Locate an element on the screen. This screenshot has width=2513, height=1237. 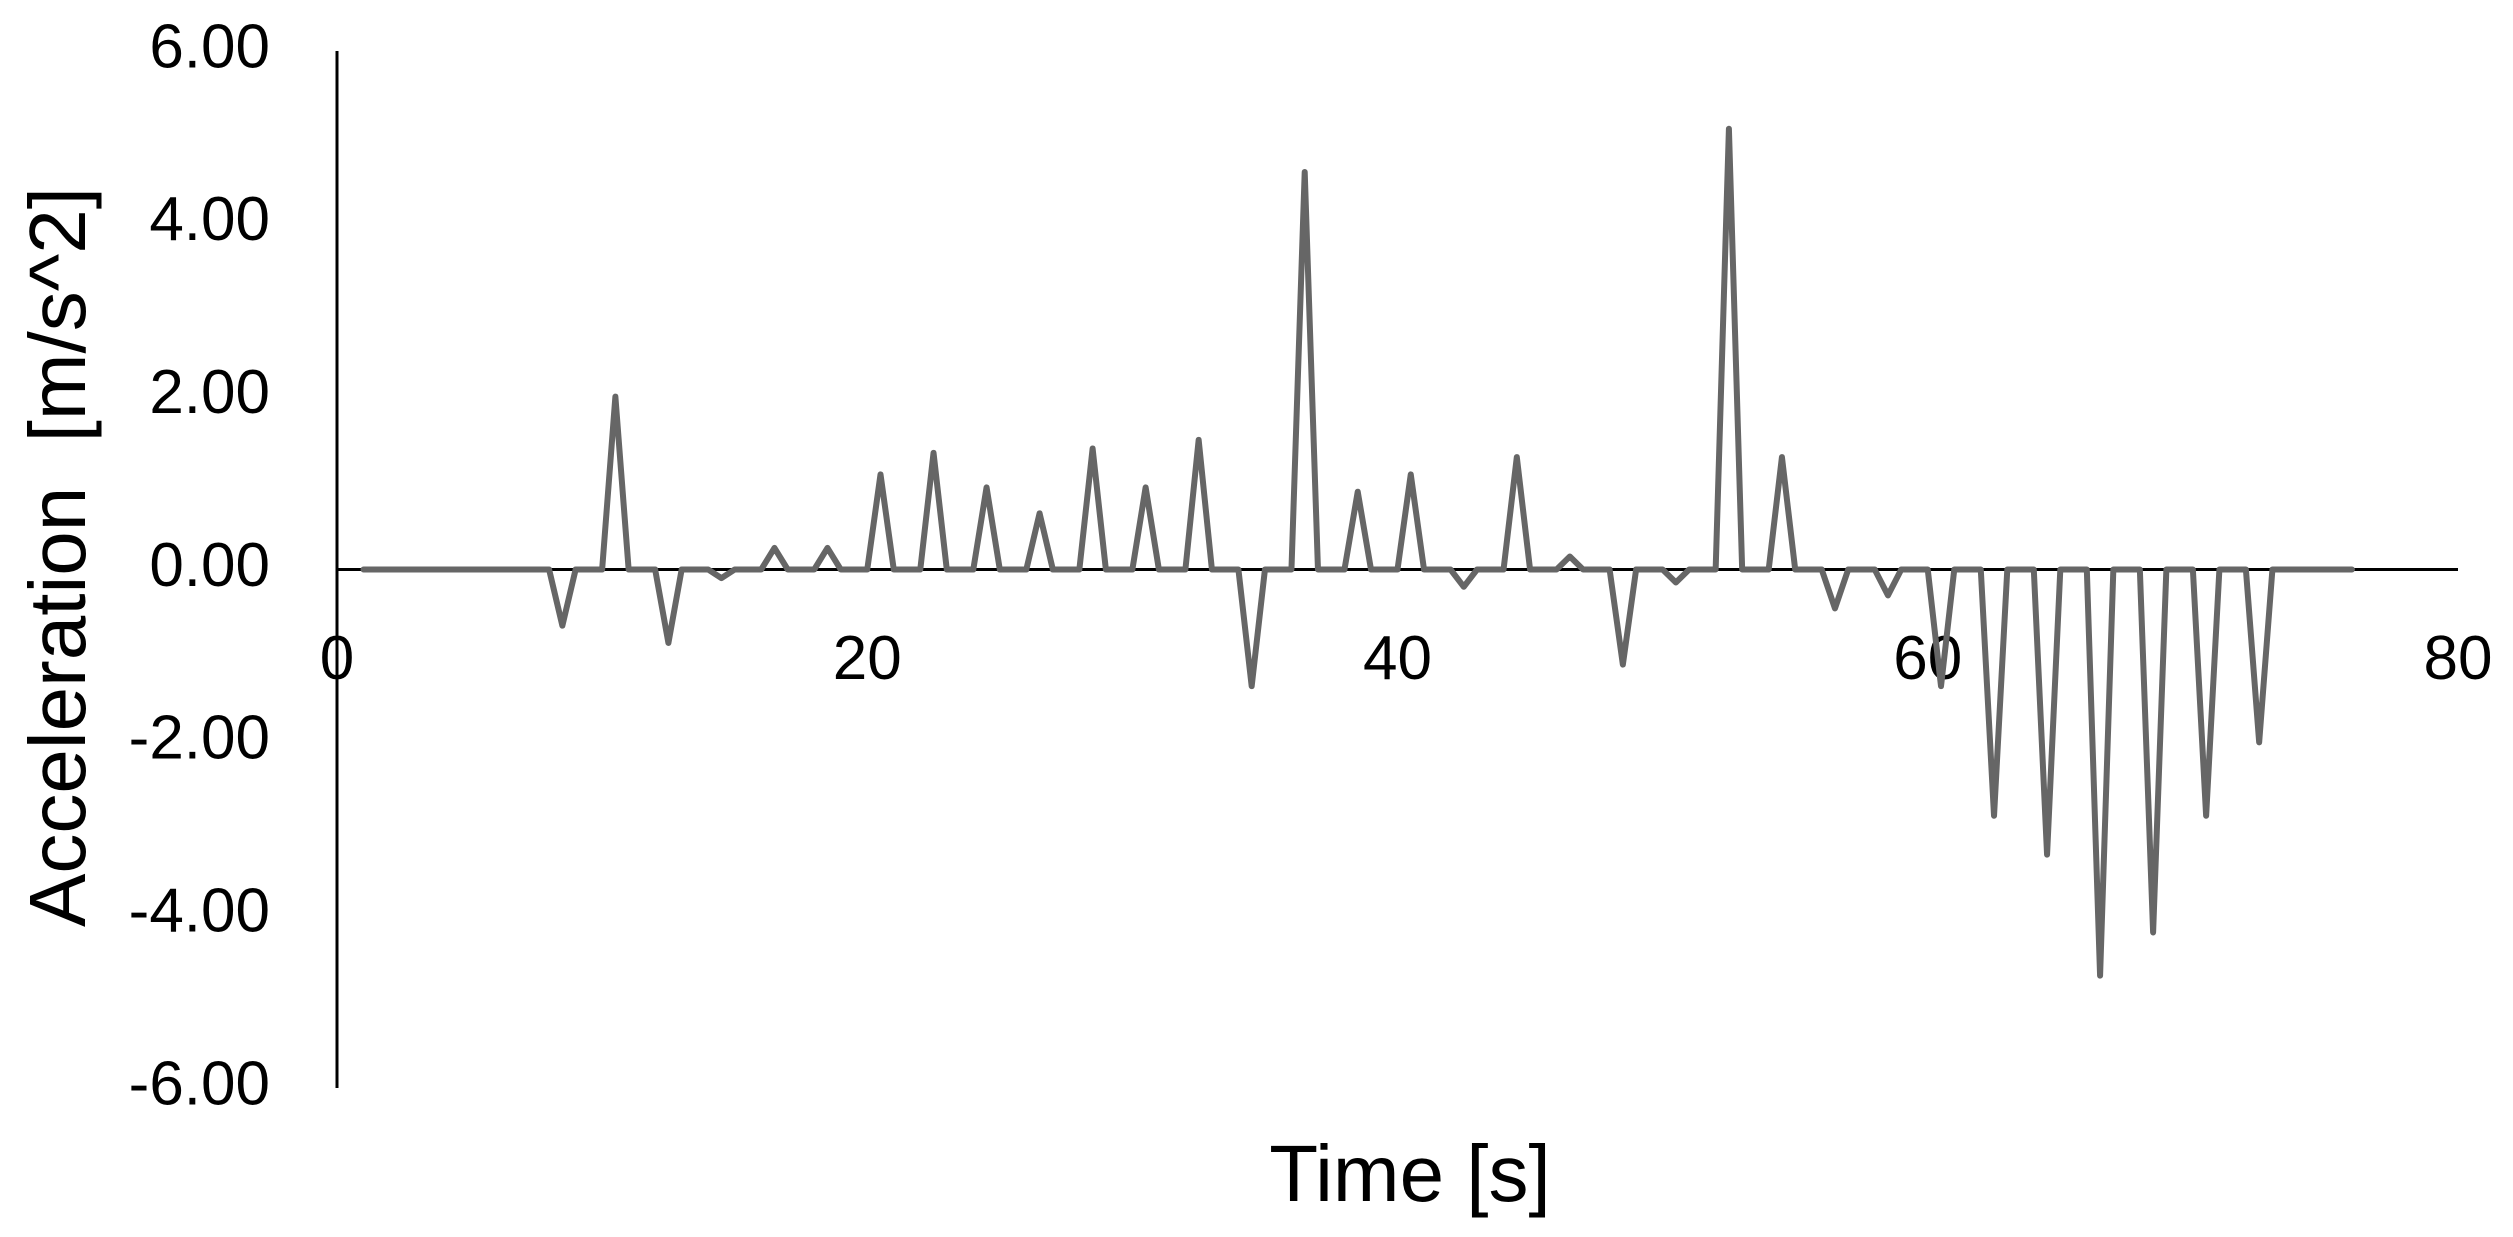
y-tick-label: 0.00 is located at coordinates (209, 565).